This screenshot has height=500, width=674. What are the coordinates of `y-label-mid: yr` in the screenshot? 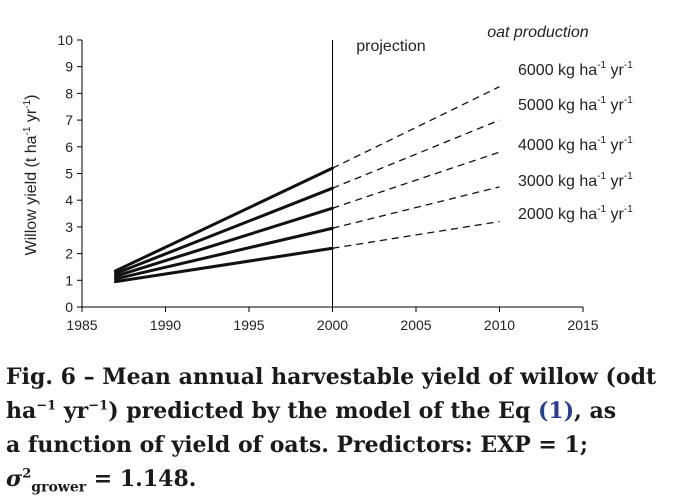 It's located at (31, 117).